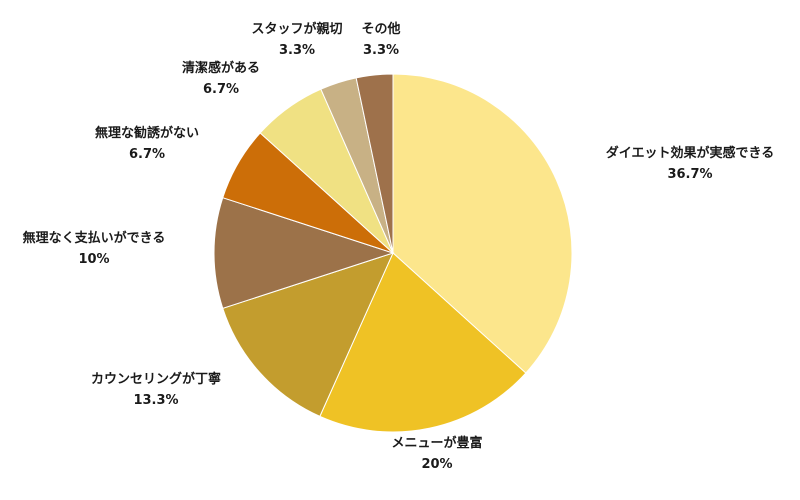 Image resolution: width=800 pixels, height=500 pixels. Describe the element at coordinates (380, 39) in the screenshot. I see `slice-label-other: その他 3.3%` at that location.